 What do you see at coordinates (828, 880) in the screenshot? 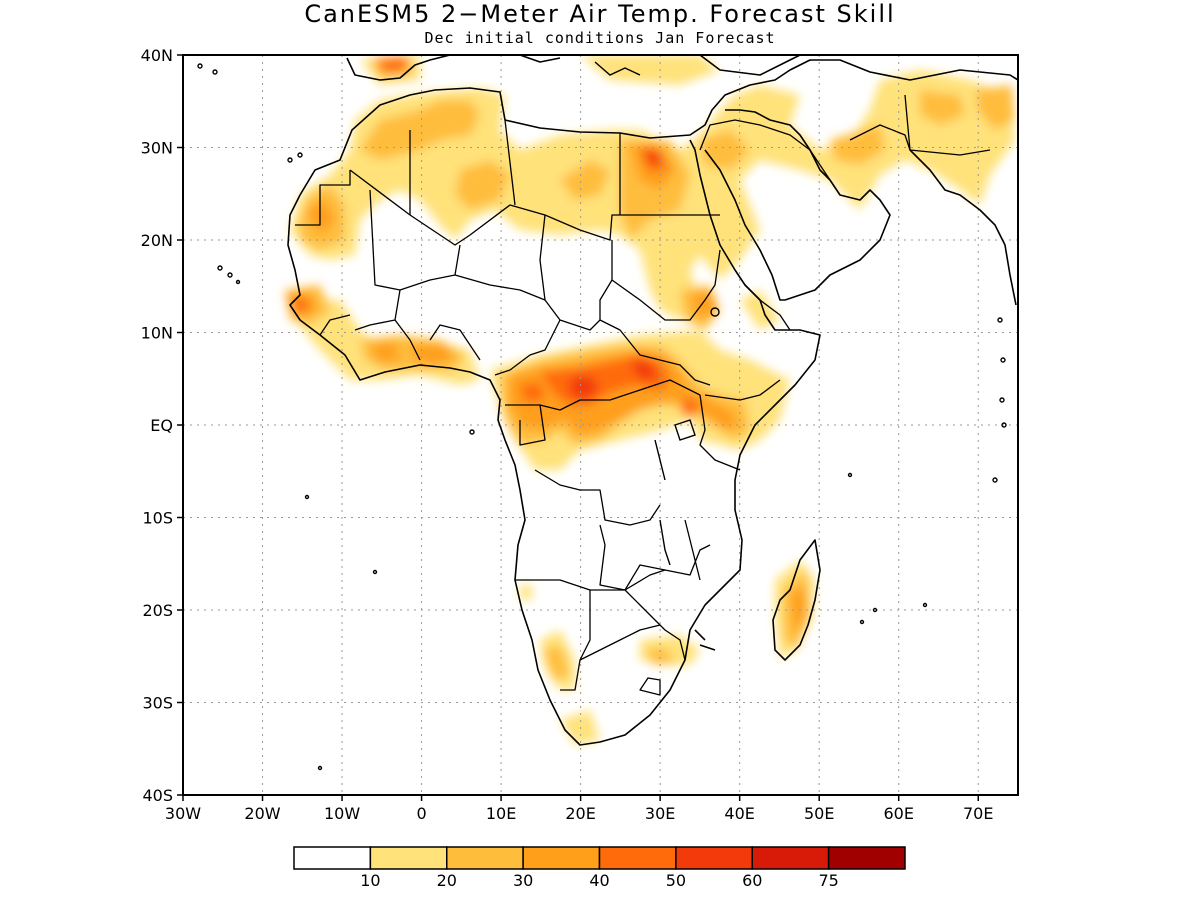
I see `colorbar-label: 75` at bounding box center [828, 880].